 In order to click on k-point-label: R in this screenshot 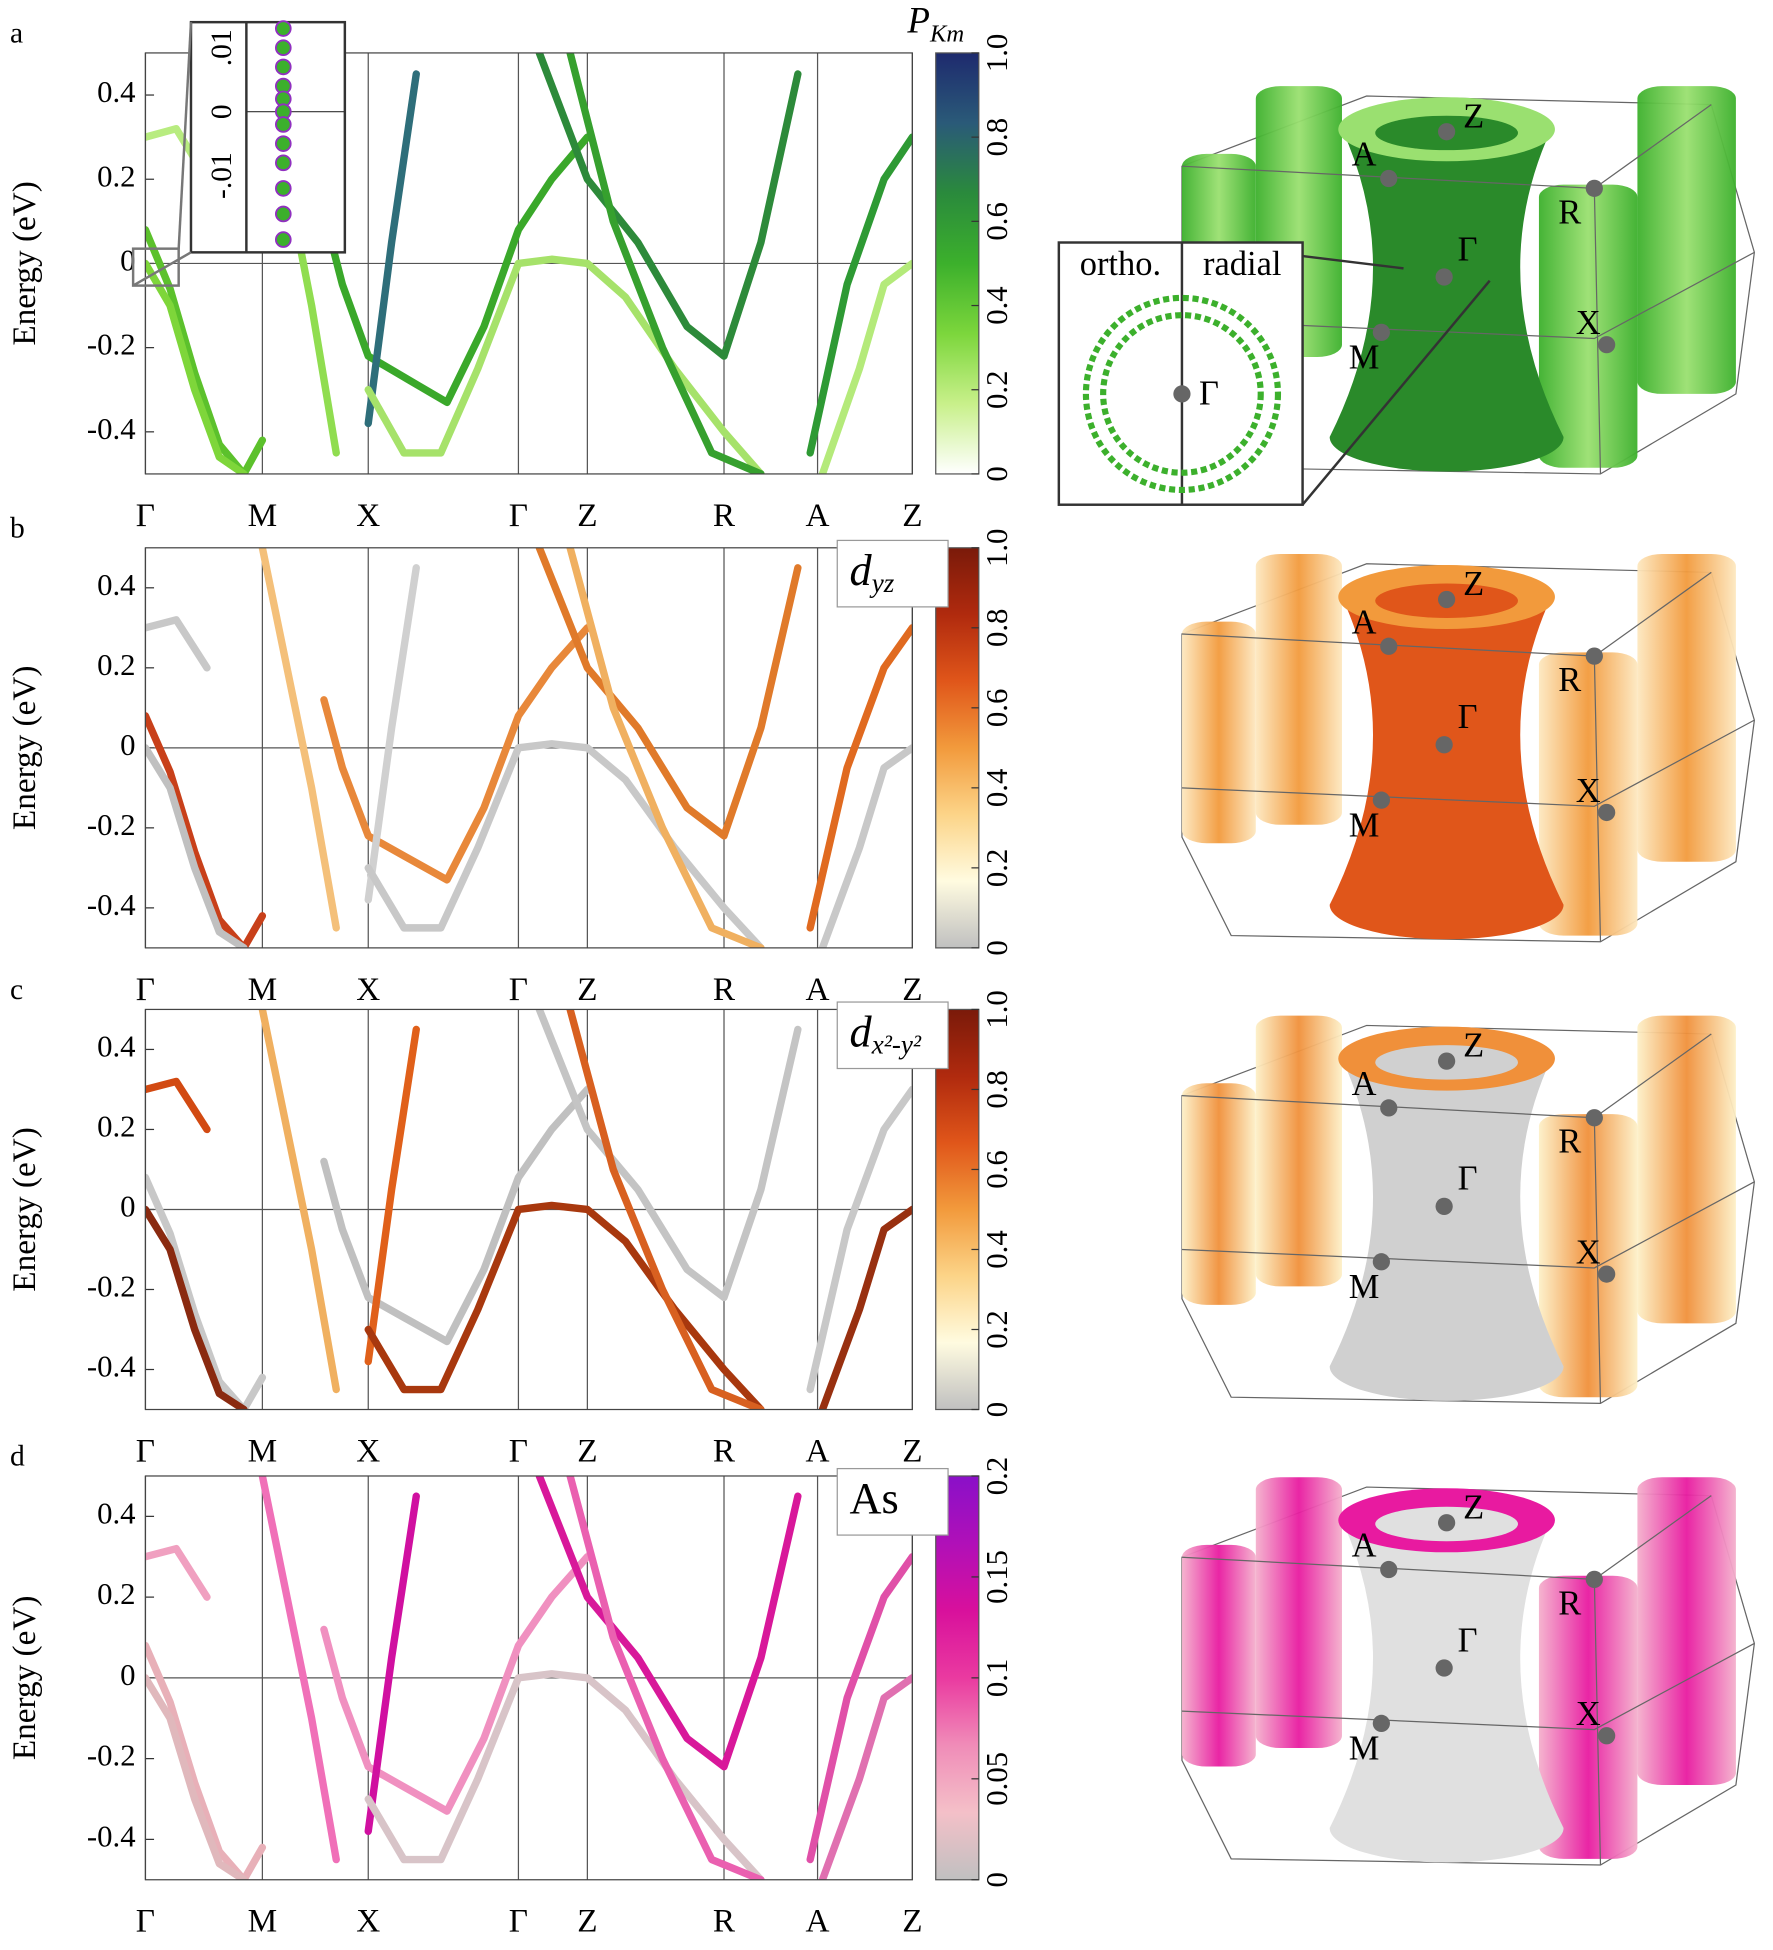, I will do `click(1569, 1142)`.